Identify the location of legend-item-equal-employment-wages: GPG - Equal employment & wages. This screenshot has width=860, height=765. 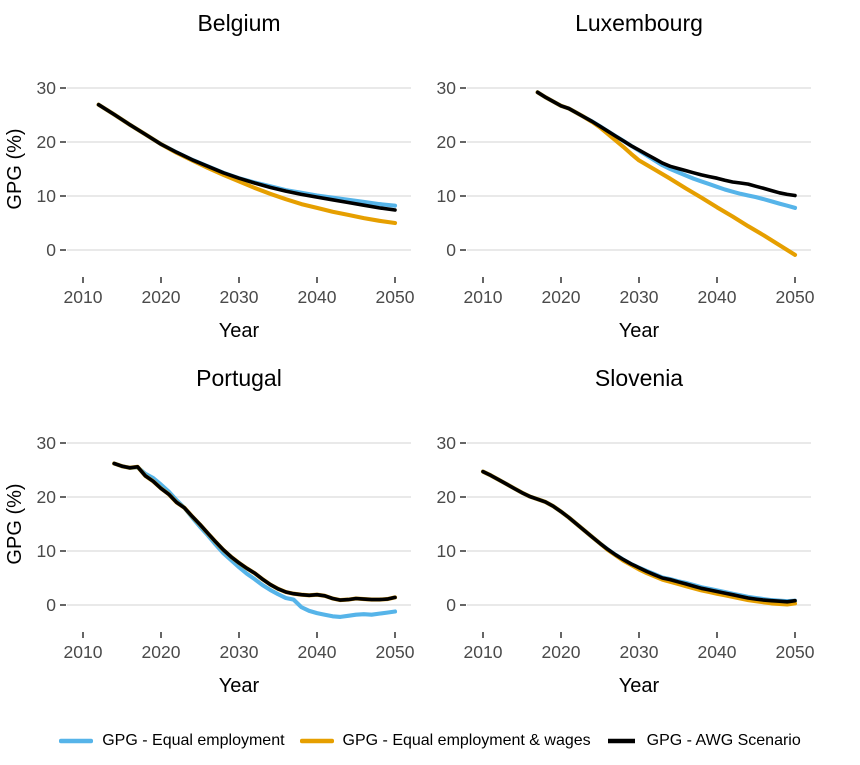
(445, 740).